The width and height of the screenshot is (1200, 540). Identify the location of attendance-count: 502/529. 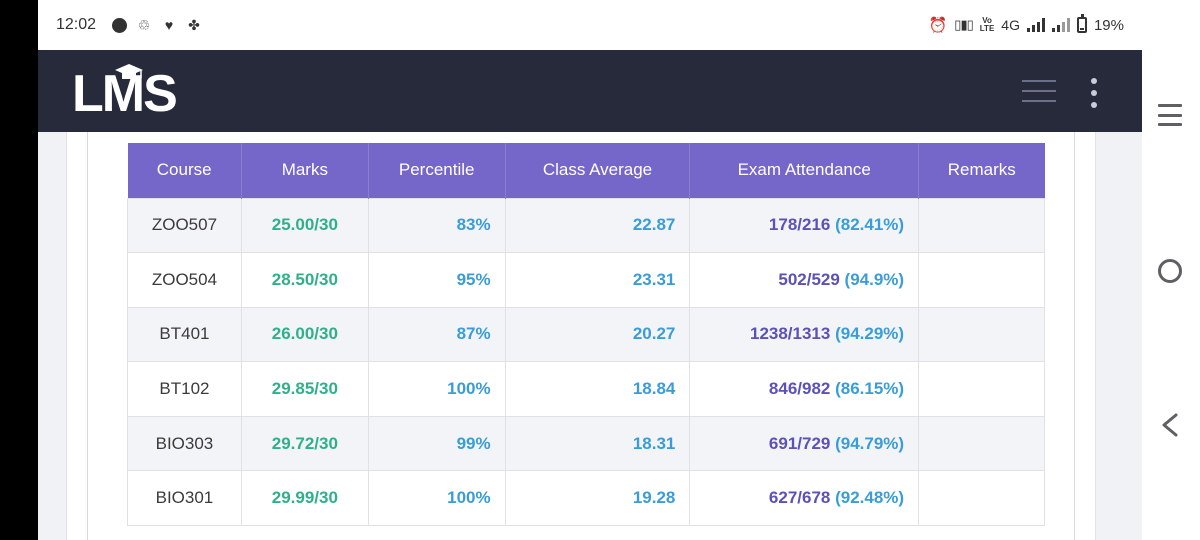
(809, 279).